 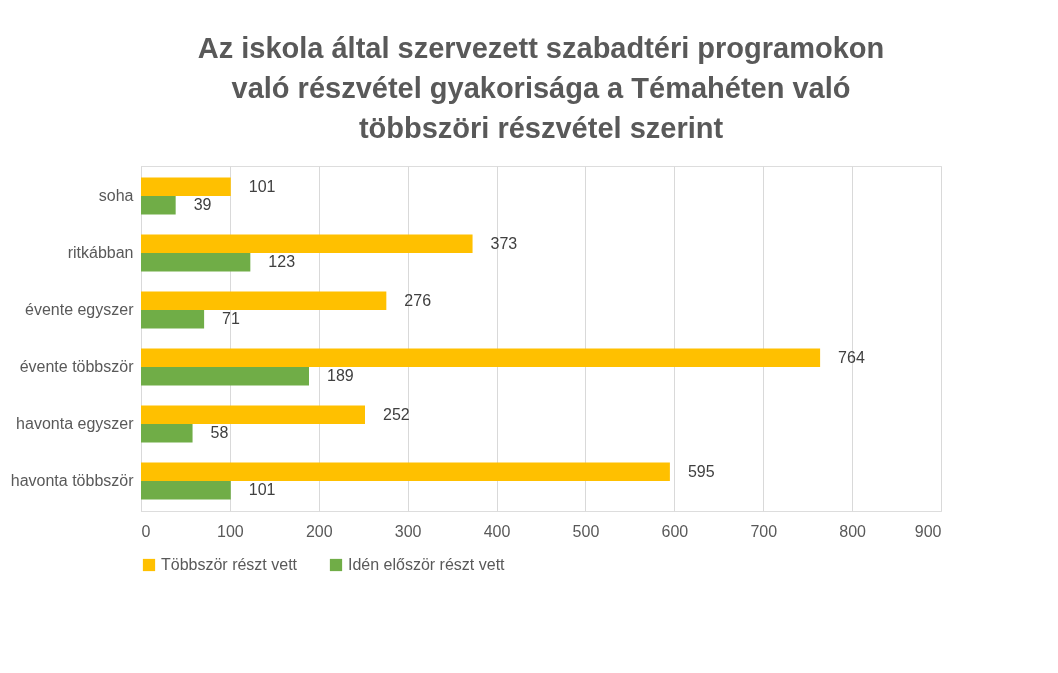 What do you see at coordinates (79, 309) in the screenshot?
I see `y-tick-label: évente egyszer` at bounding box center [79, 309].